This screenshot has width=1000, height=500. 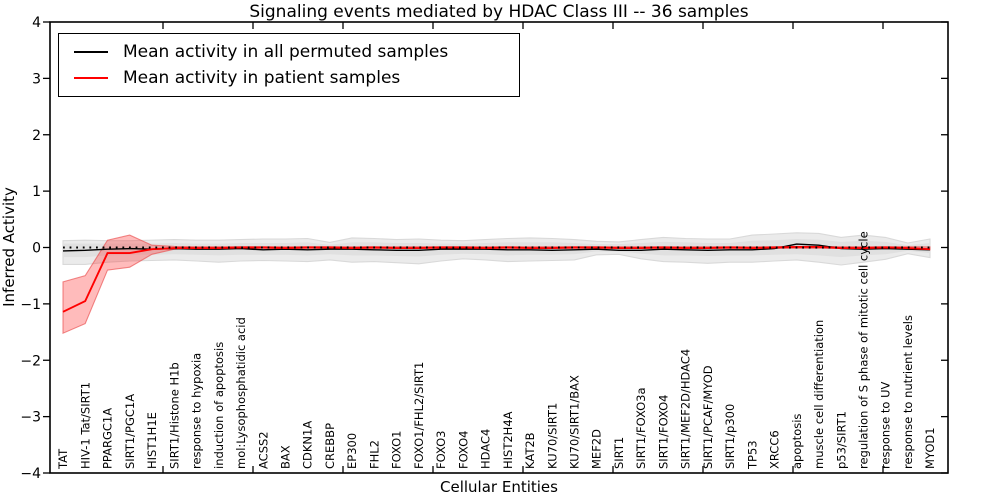 What do you see at coordinates (36, 79) in the screenshot?
I see `y-tick-label: 3` at bounding box center [36, 79].